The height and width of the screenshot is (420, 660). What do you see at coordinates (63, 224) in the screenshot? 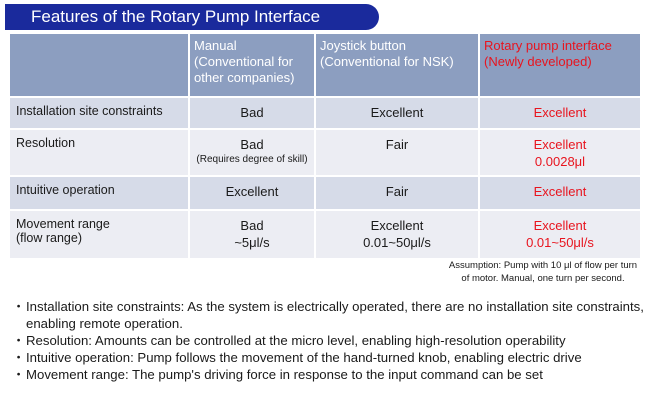
I see `row-label-movement-range-line1: Movement range` at bounding box center [63, 224].